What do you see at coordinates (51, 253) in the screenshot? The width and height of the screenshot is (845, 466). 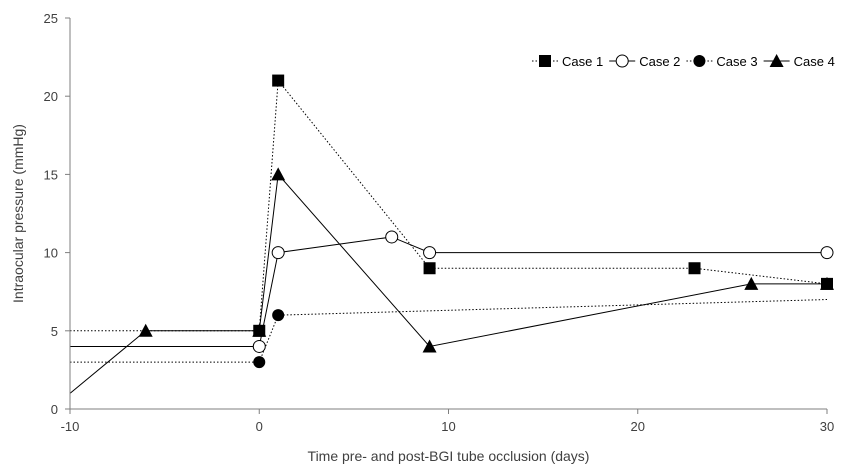 I see `y-tick-label-10: 10` at bounding box center [51, 253].